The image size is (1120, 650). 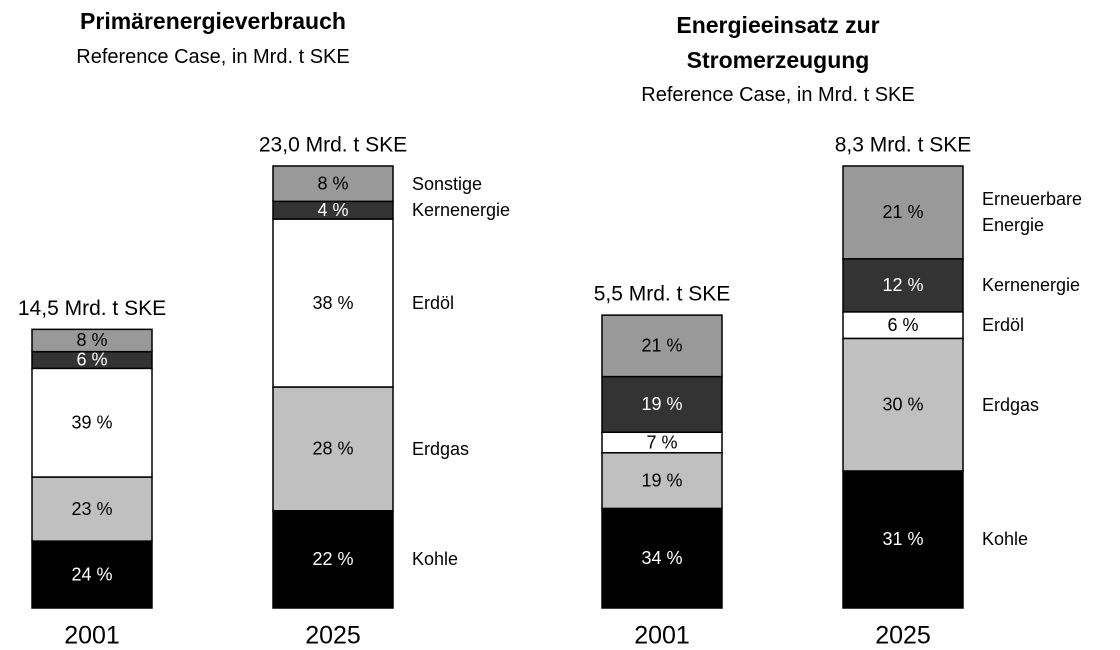 I want to click on value-label: 38 %, so click(x=332, y=303).